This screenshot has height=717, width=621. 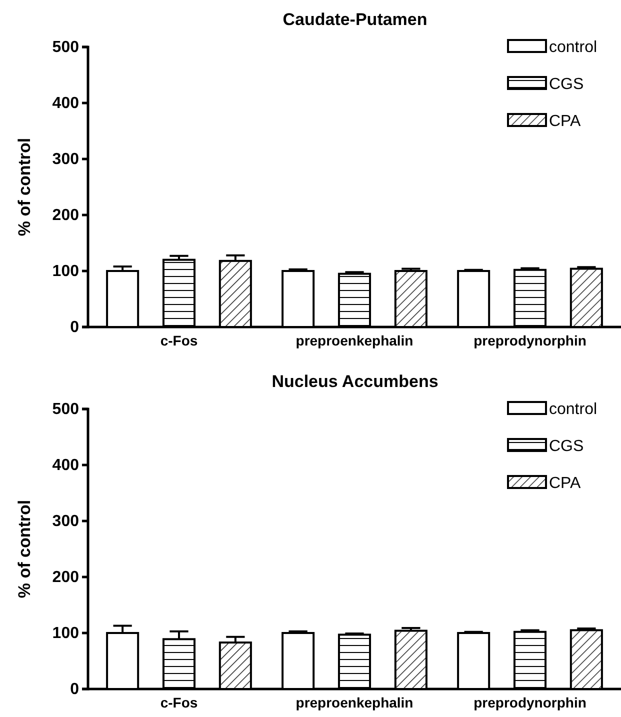 What do you see at coordinates (355, 19) in the screenshot?
I see `chart-title: Caudate-Putamen` at bounding box center [355, 19].